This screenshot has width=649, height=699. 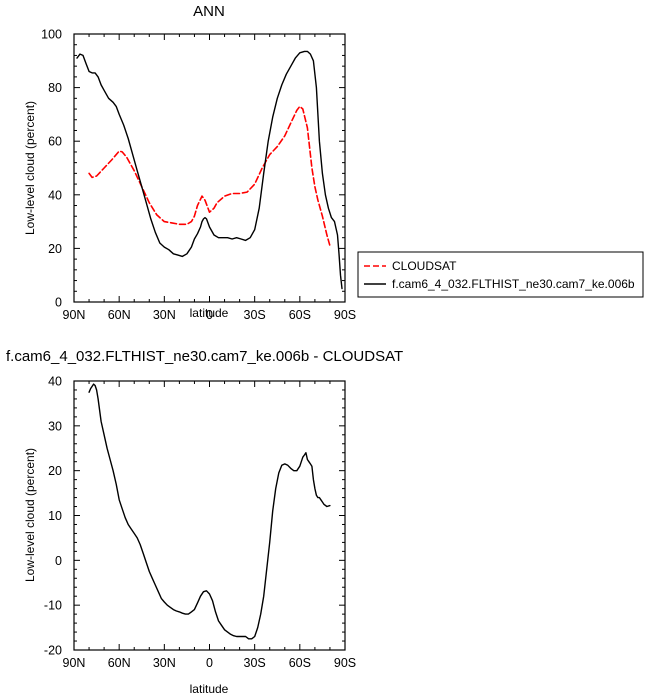 I want to click on top-x-tick-label: 90N, so click(x=74, y=315).